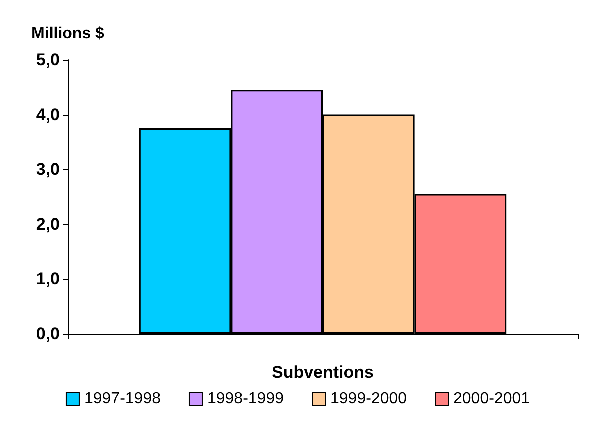 This screenshot has height=422, width=596. Describe the element at coordinates (369, 399) in the screenshot. I see `legend-label: 1999-2000` at that location.